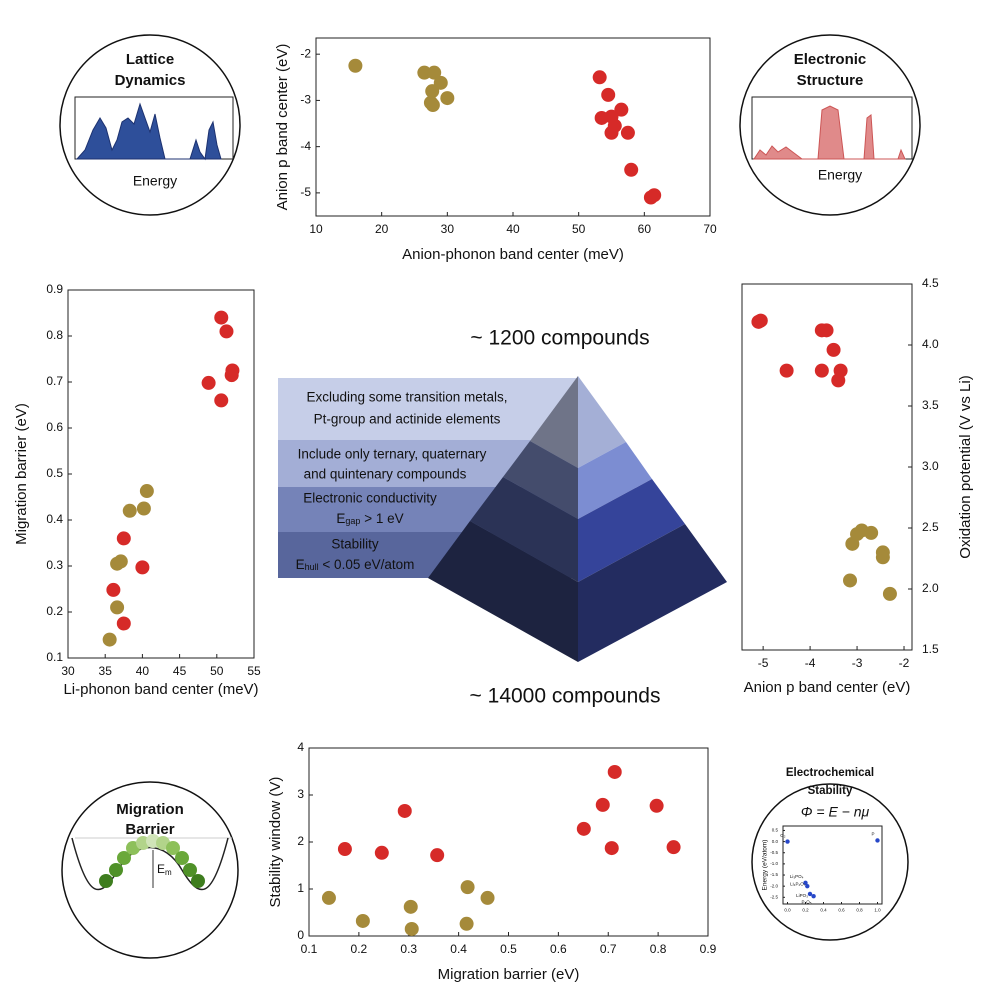 The width and height of the screenshot is (996, 996). Describe the element at coordinates (305, 100) in the screenshot. I see `y-tick-label: -3` at that location.